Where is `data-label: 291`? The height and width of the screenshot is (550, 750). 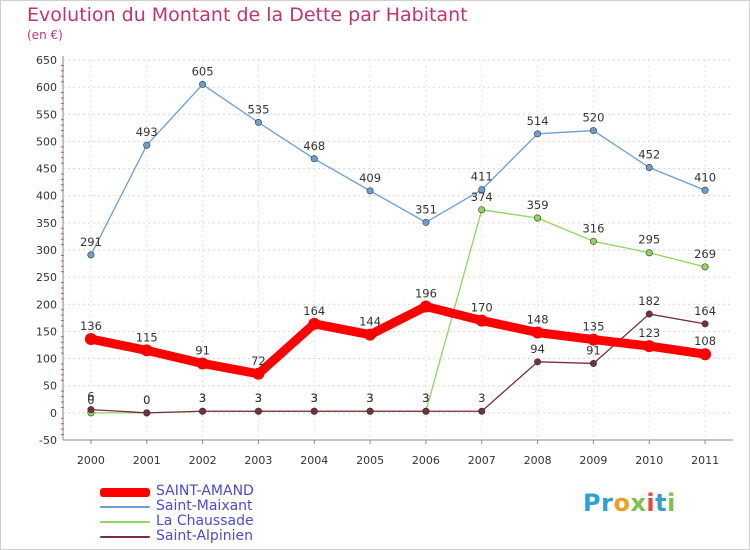
data-label: 291 is located at coordinates (91, 242).